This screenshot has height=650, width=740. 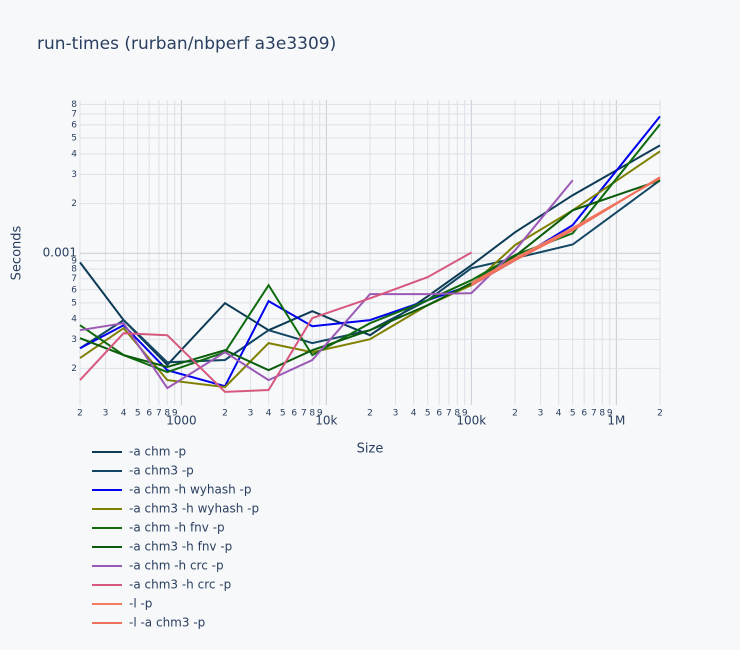 I want to click on legend-label: -a chm3 -h fnv -p, so click(x=180, y=547).